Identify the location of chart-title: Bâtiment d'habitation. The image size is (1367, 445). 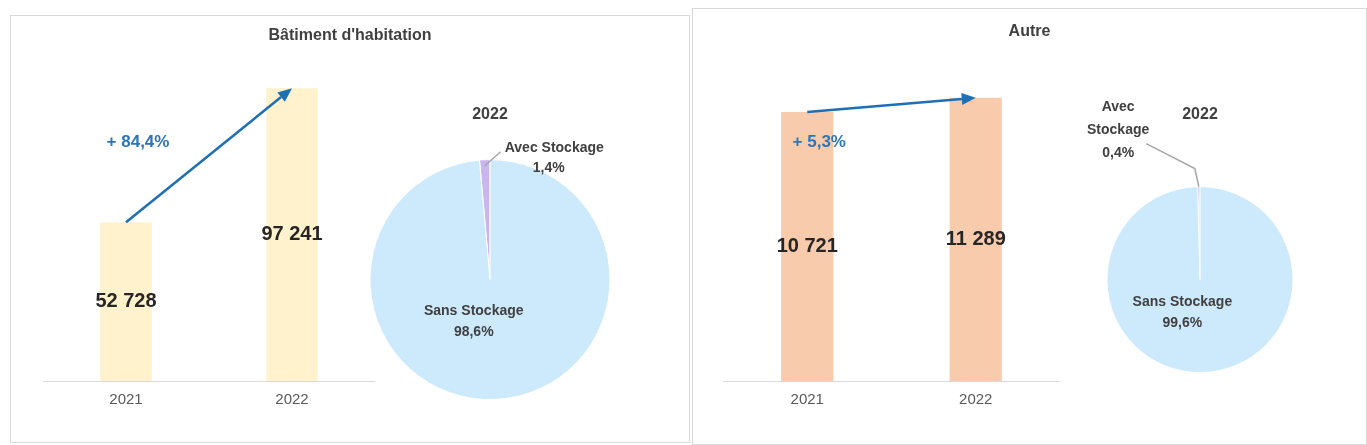
(350, 35).